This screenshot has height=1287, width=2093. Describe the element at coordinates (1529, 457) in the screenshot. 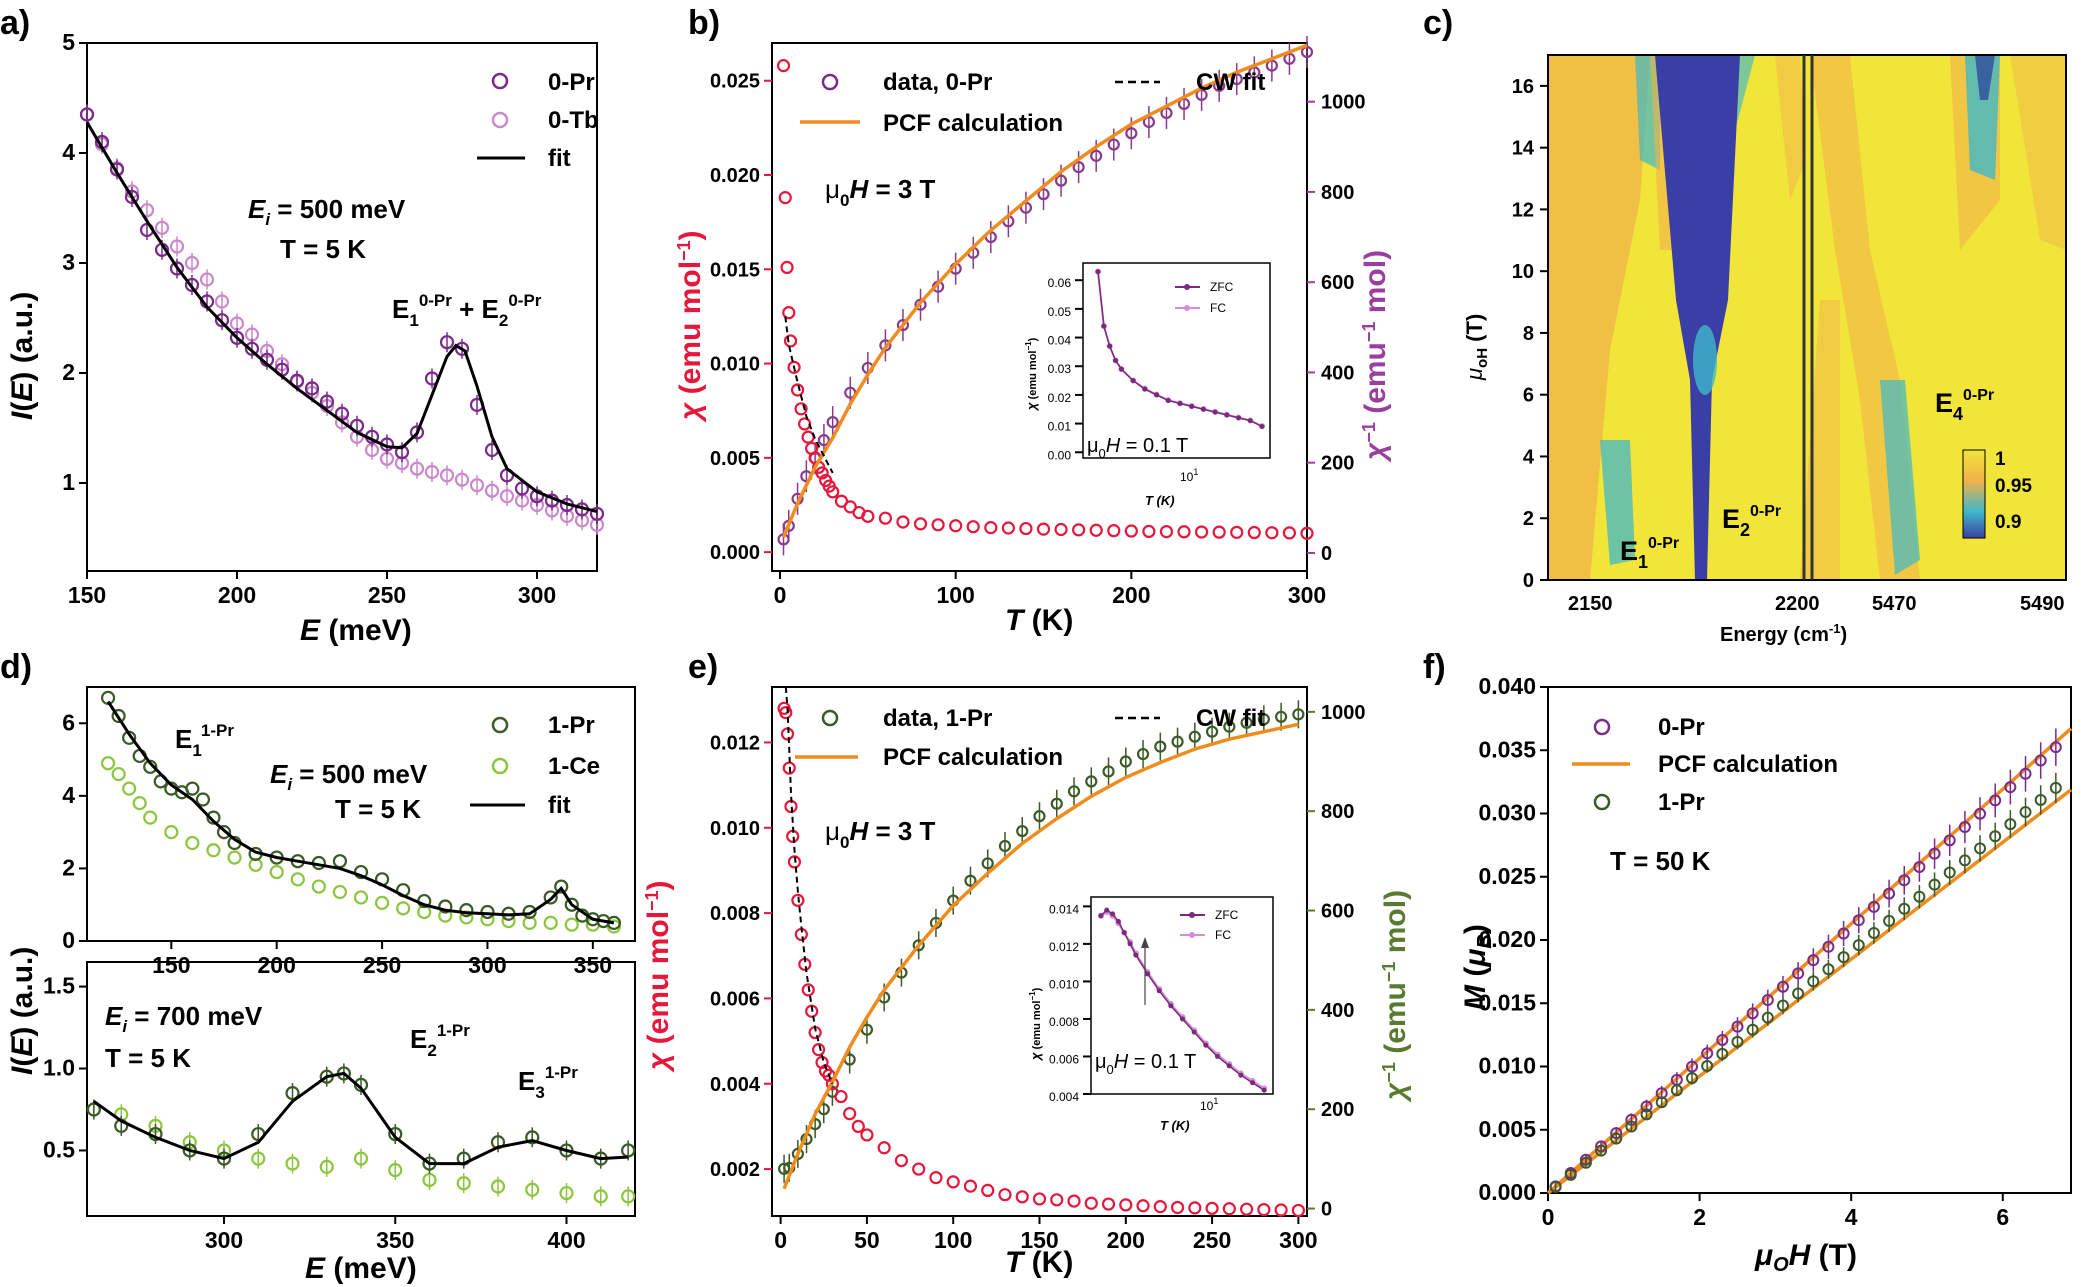

I see `y-c-tick-label-2: 4` at that location.